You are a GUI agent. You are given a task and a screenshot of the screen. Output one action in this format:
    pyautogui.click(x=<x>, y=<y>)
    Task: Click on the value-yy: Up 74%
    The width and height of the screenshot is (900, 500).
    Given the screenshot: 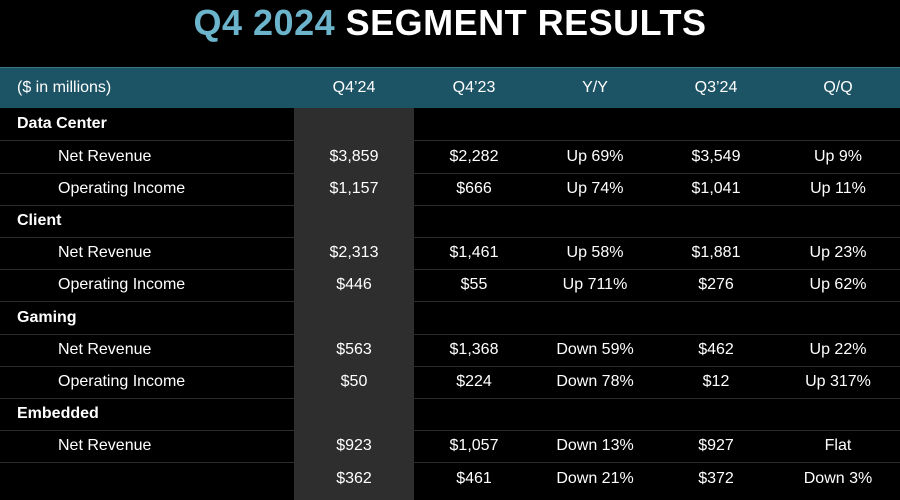 What is the action you would take?
    pyautogui.click(x=595, y=188)
    